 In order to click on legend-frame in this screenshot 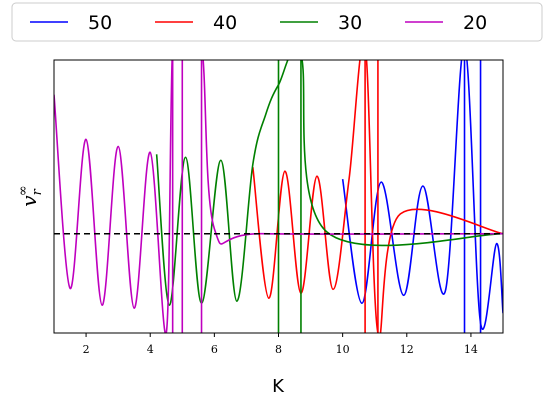, I will do `click(277, 22)`.